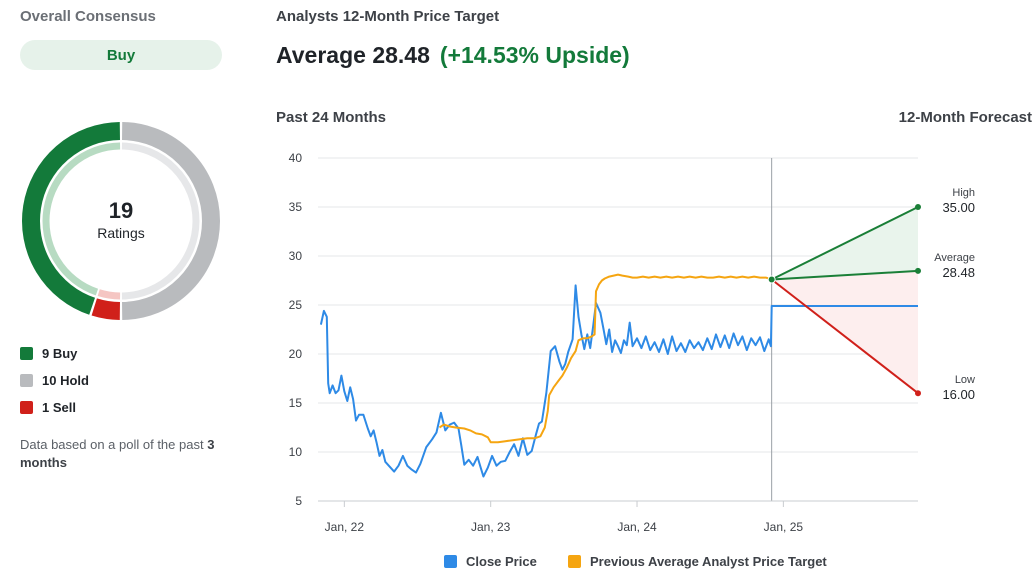 This screenshot has height=587, width=1035. What do you see at coordinates (958, 207) in the screenshot?
I see `forecast-high-value: 35.00` at bounding box center [958, 207].